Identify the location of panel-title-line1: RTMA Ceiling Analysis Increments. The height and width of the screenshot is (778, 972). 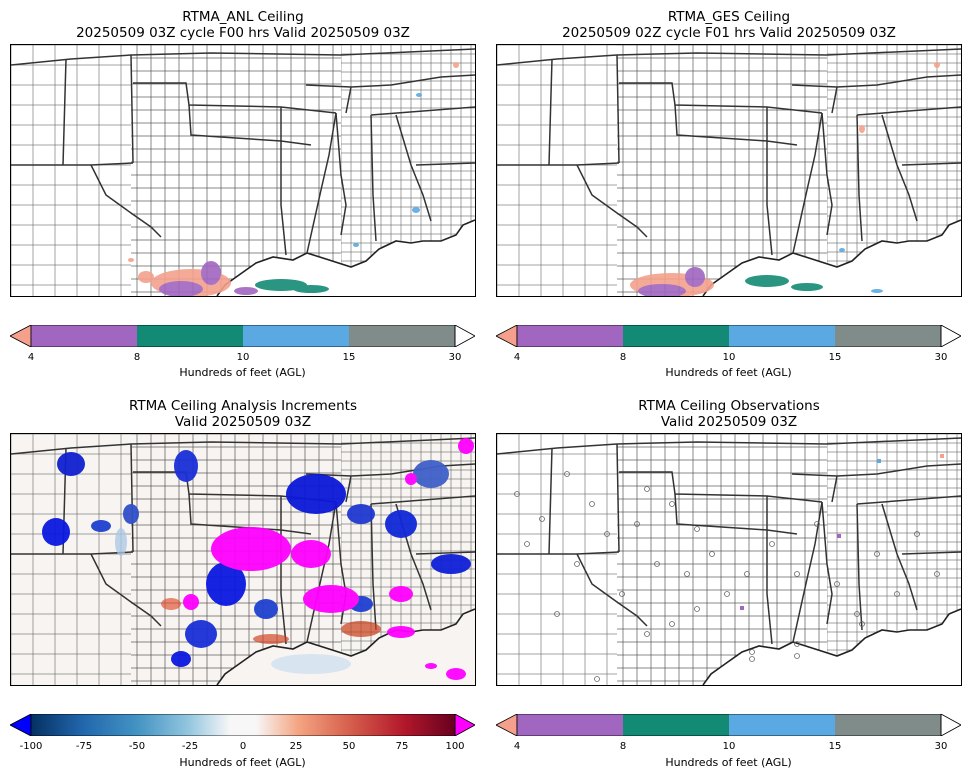
(243, 406).